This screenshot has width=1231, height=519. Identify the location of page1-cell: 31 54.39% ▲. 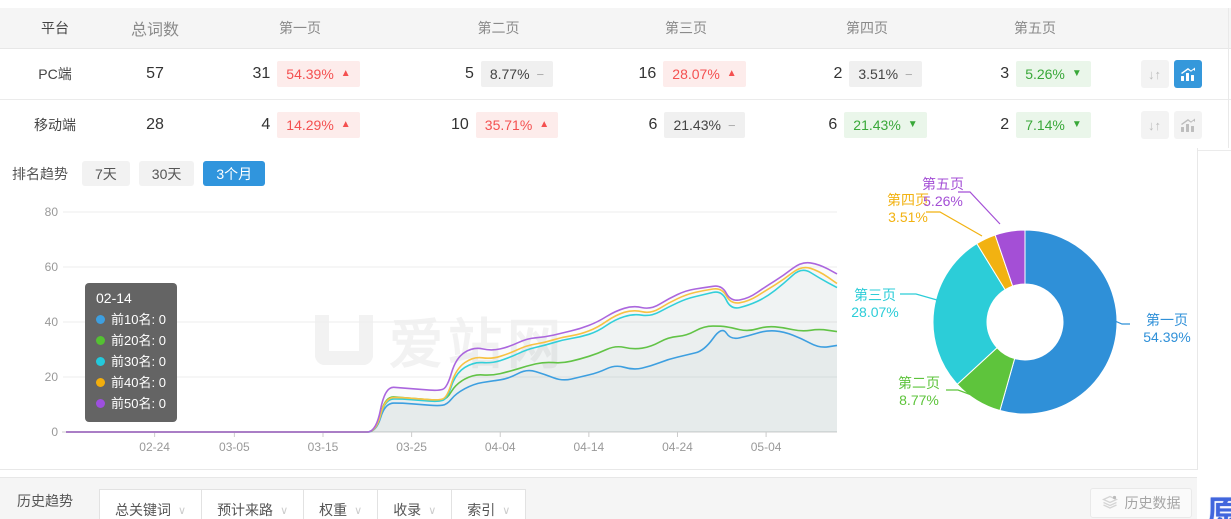
(300, 74).